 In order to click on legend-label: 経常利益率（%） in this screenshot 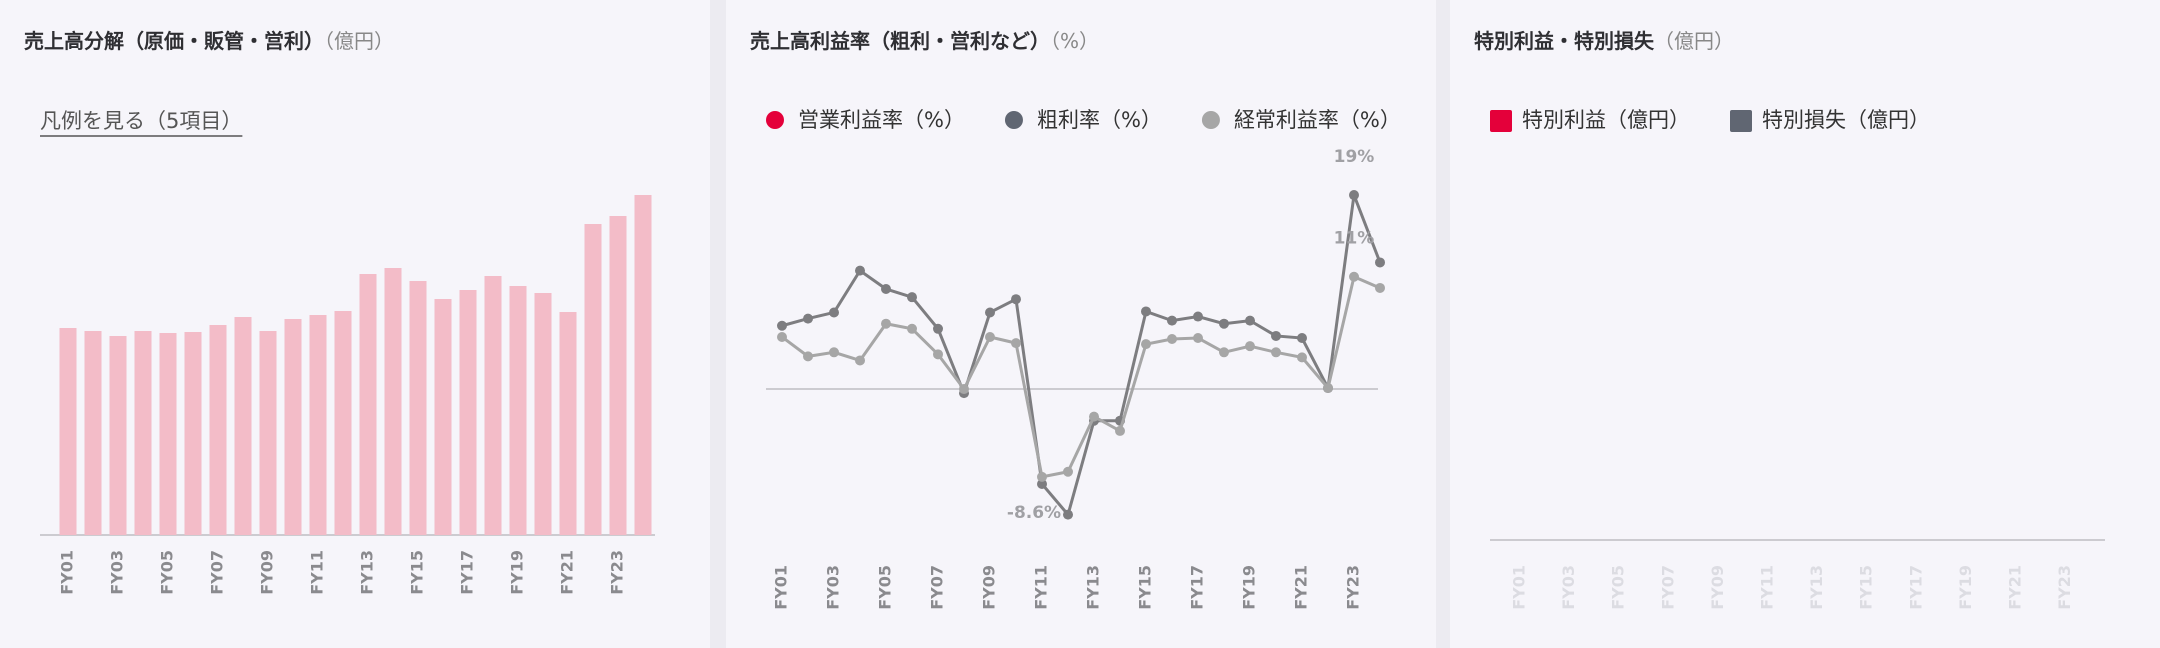, I will do `click(1317, 120)`.